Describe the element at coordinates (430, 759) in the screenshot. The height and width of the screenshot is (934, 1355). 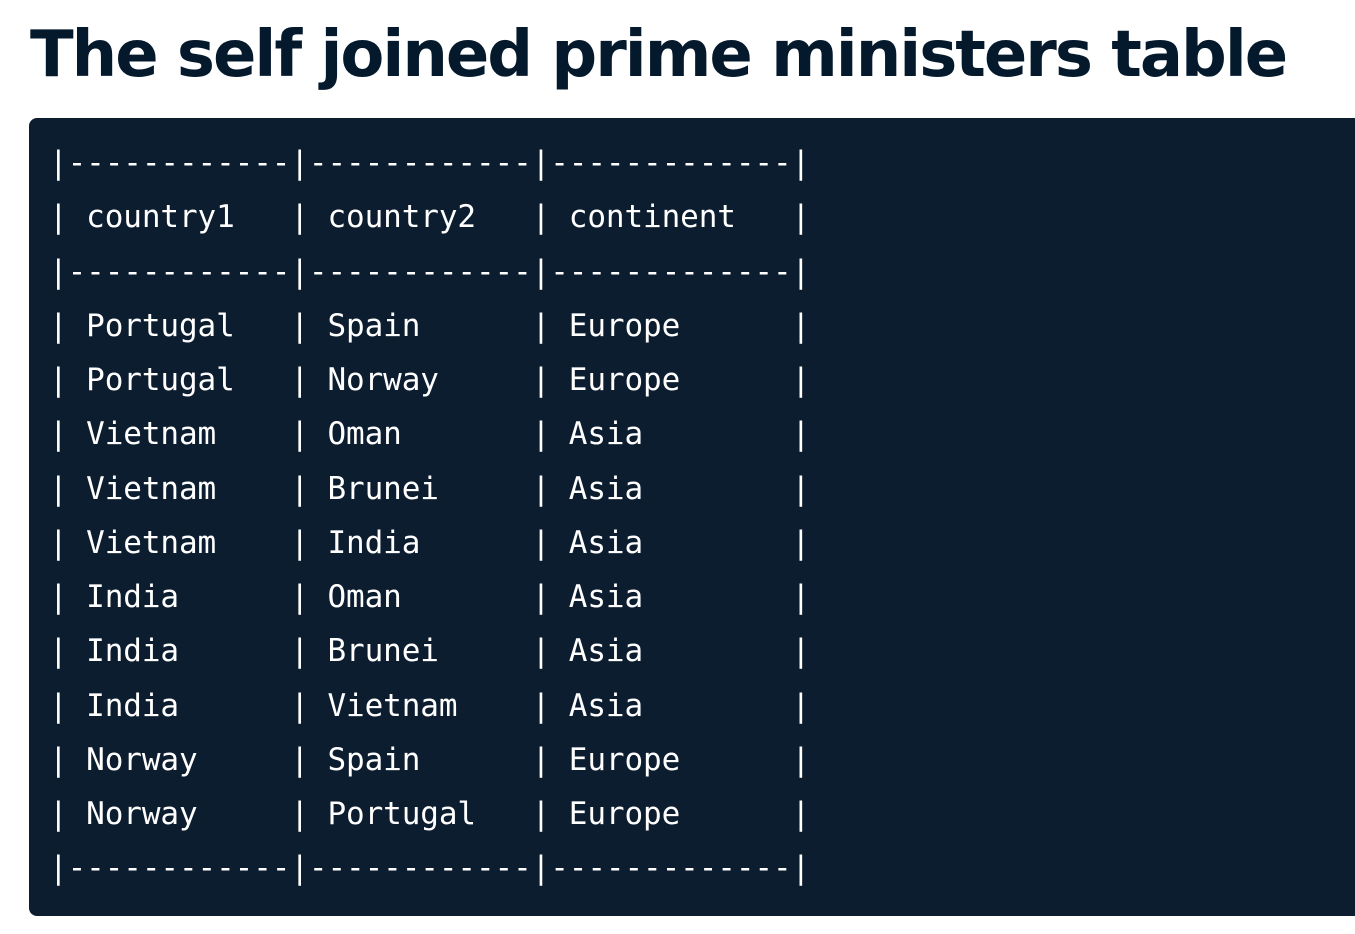
I see `table-row: | Norway | Spain | Europe |` at that location.